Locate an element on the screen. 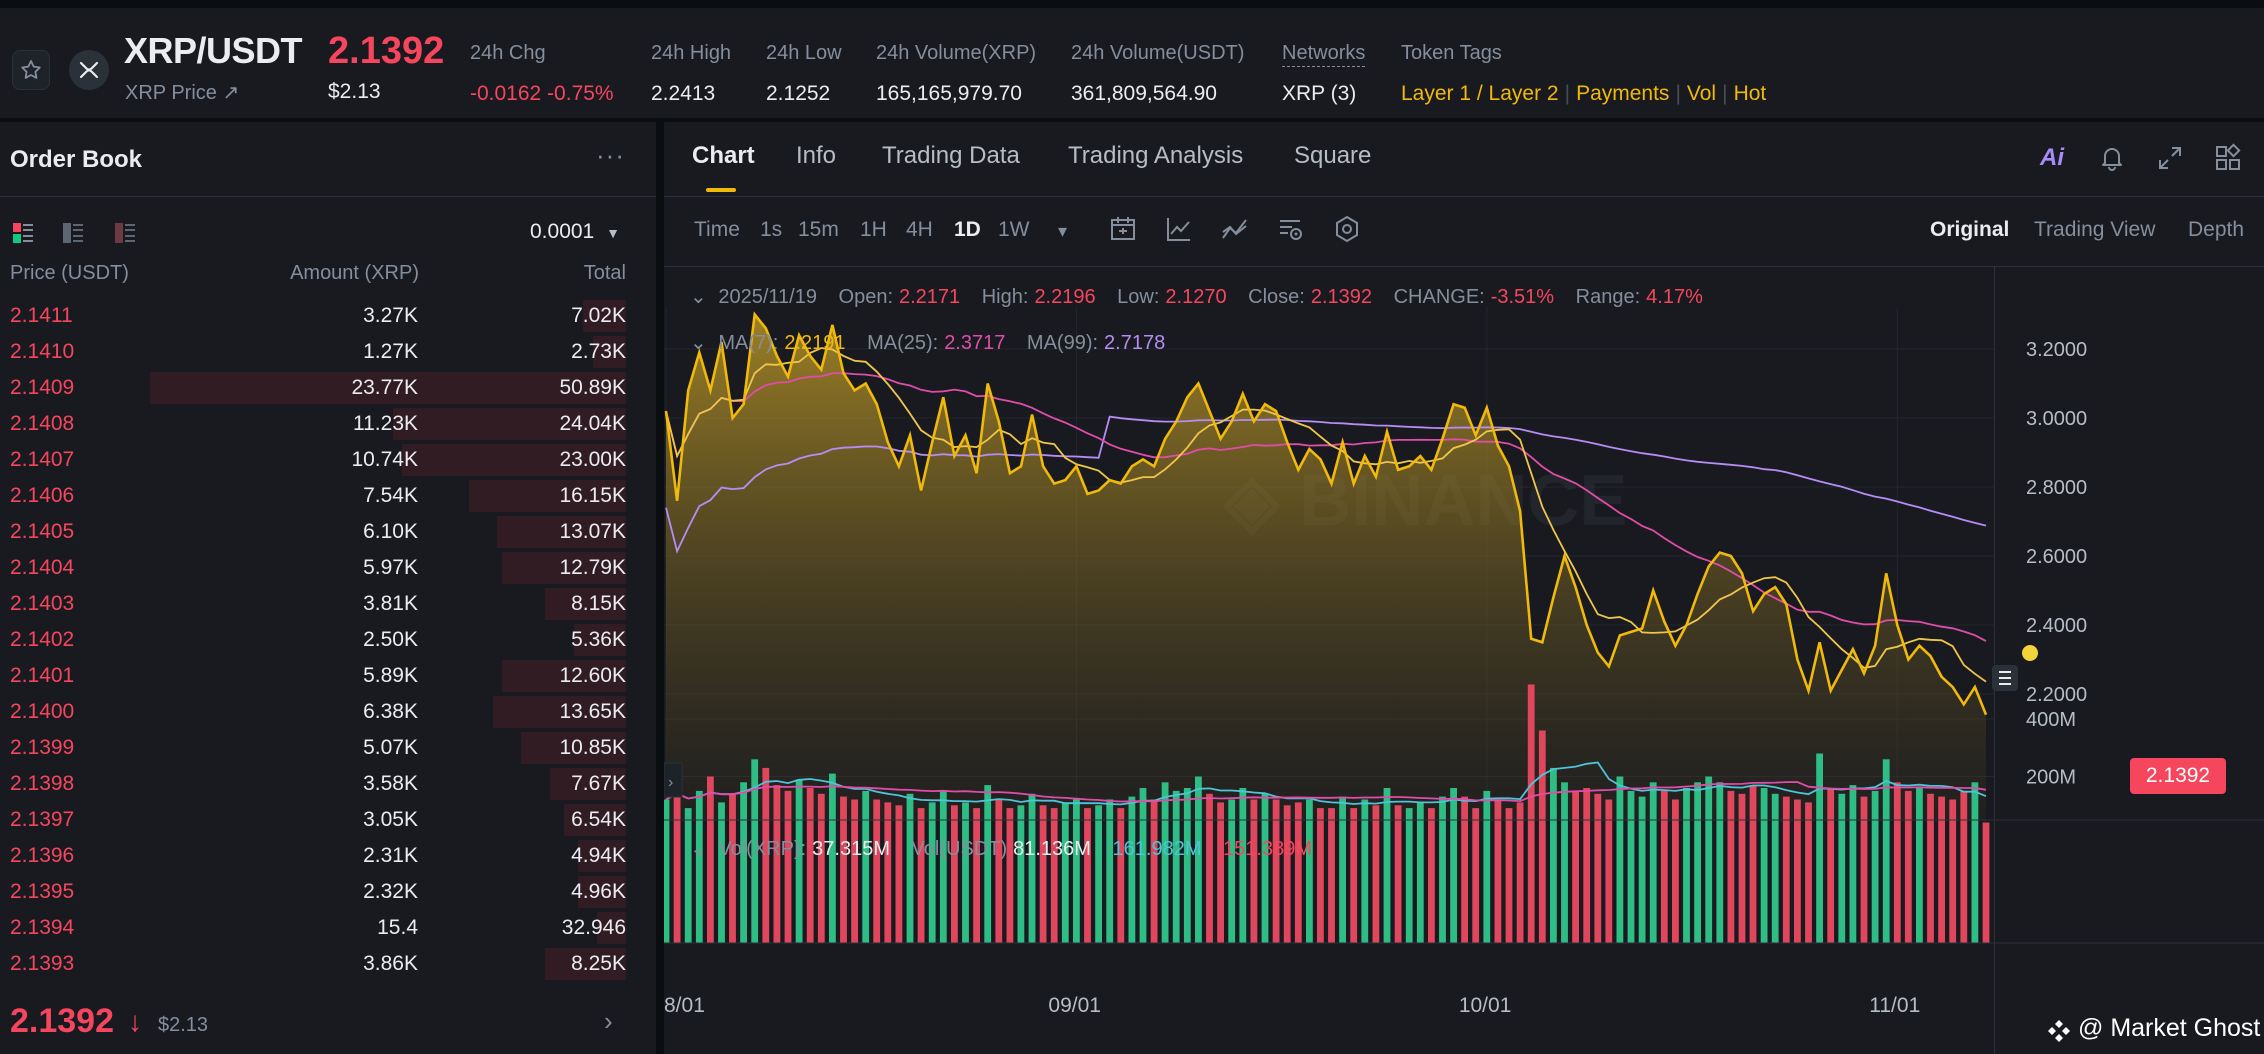 The height and width of the screenshot is (1054, 2264). view-original: Original is located at coordinates (1970, 229).